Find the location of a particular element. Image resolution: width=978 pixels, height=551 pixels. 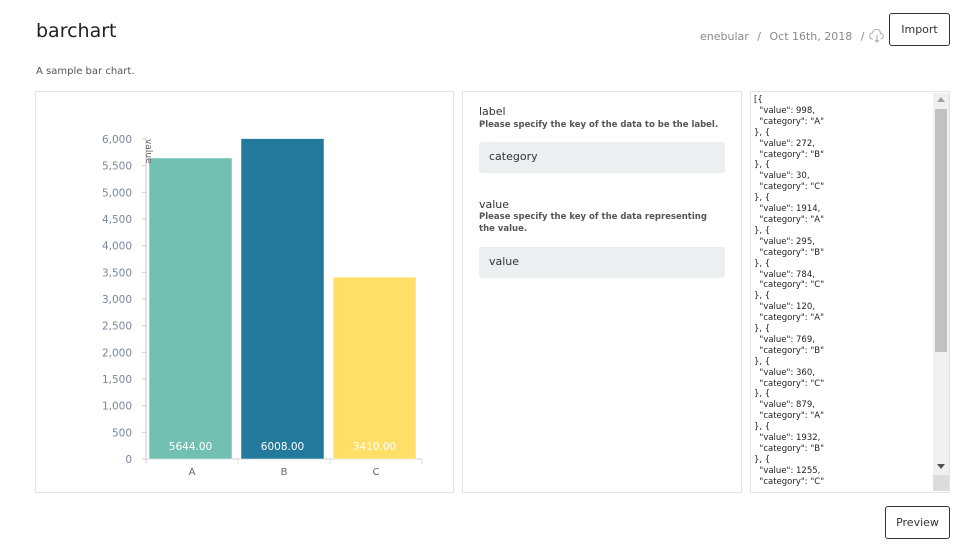

x-tick-label: B is located at coordinates (284, 472).